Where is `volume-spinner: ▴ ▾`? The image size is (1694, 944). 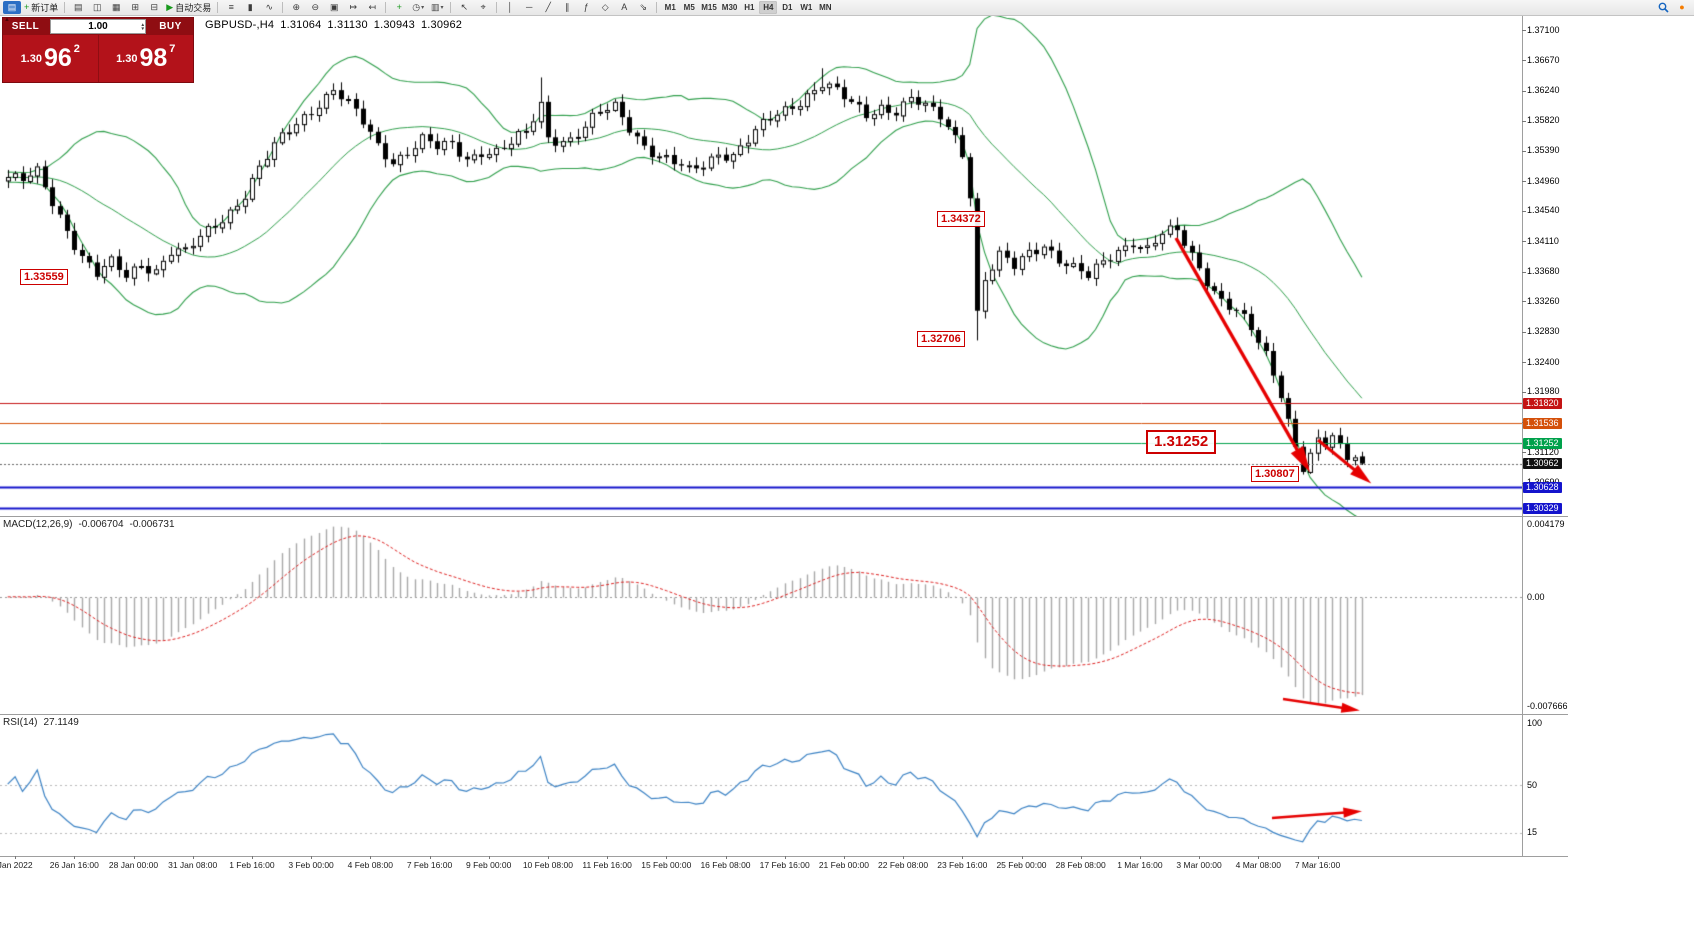
volume-spinner: ▴ ▾ is located at coordinates (142, 26).